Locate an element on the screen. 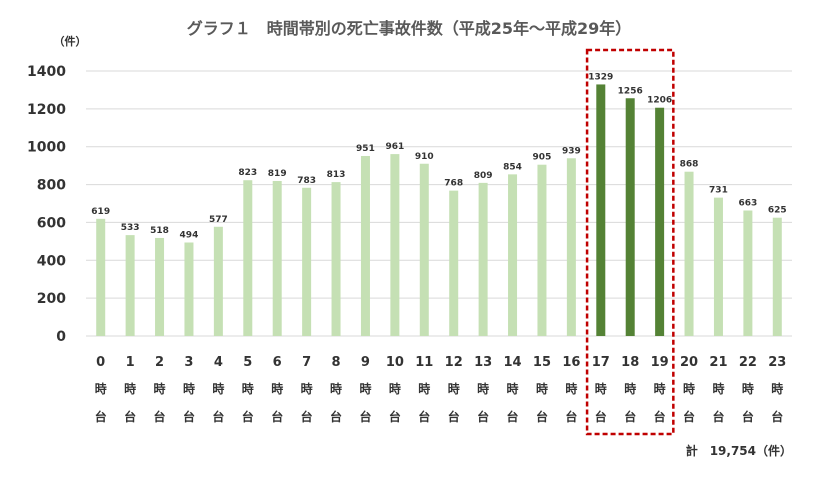  y-tick-label: 0 is located at coordinates (61, 337).